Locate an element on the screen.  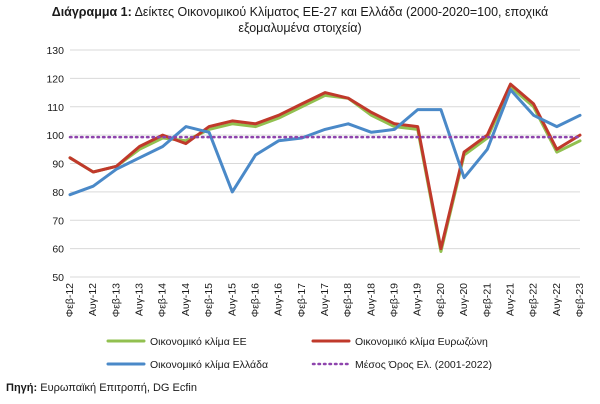
x-tick-label: Φεβ-17 is located at coordinates (302, 300).